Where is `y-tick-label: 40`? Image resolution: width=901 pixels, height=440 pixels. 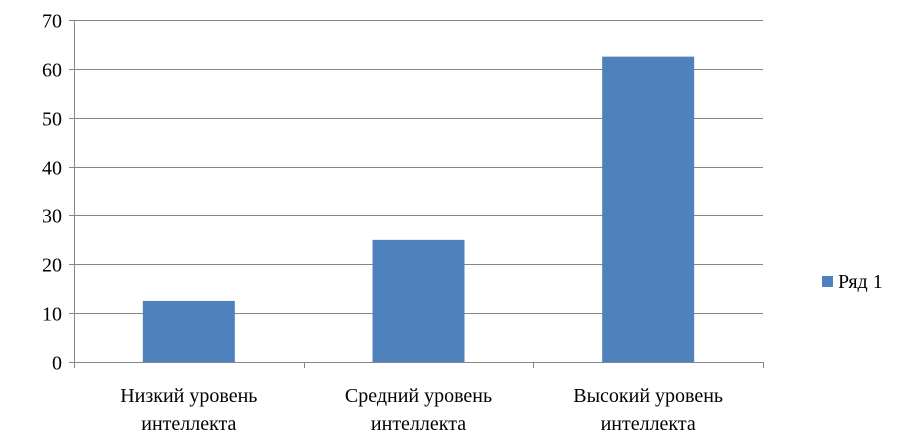
y-tick-label: 40 is located at coordinates (52, 169).